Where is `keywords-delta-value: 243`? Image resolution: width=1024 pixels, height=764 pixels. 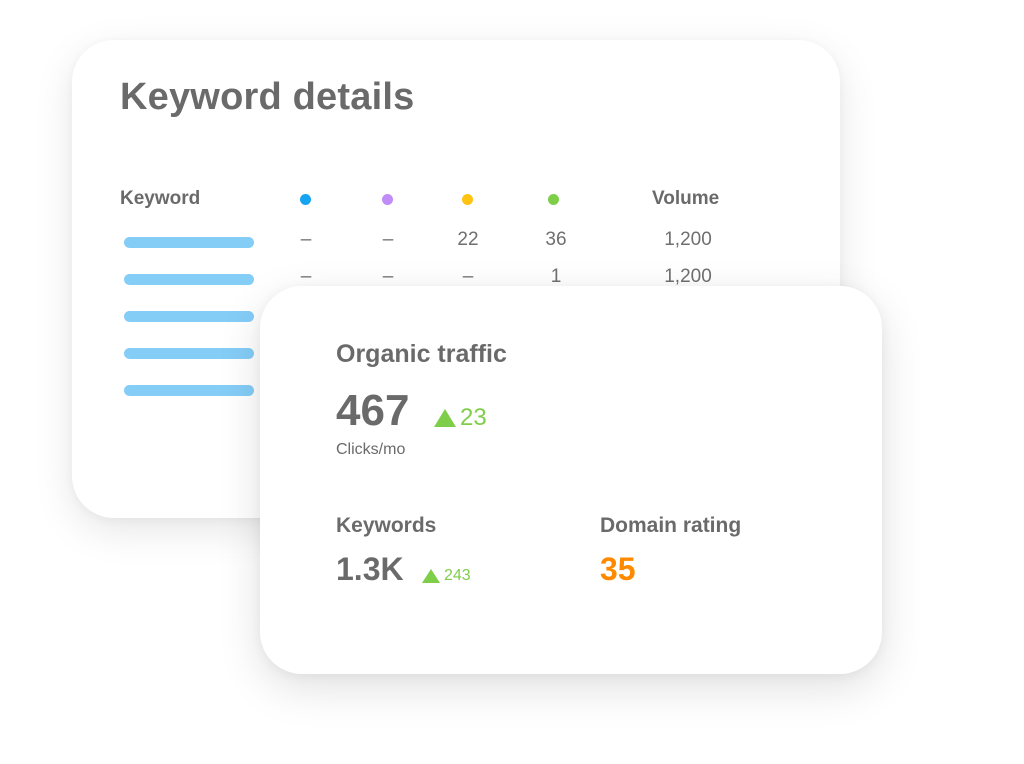
keywords-delta-value: 243 is located at coordinates (457, 575).